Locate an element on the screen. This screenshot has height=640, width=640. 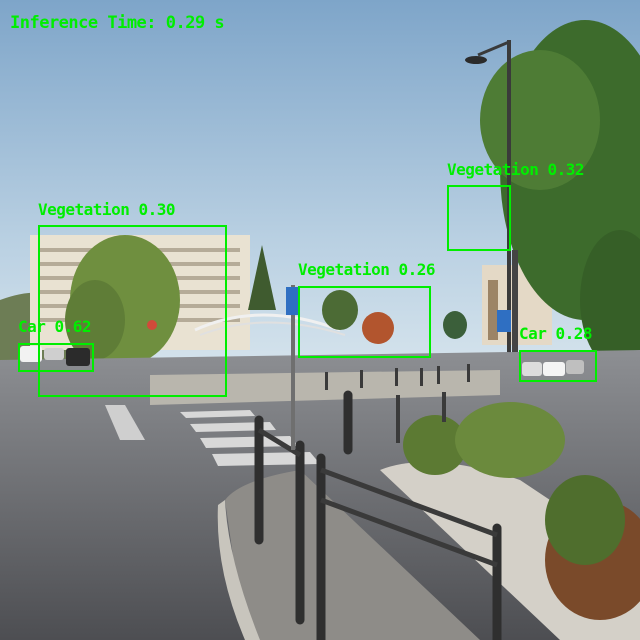
detection-label-car-1: Car 0.62 is located at coordinates (55, 326).